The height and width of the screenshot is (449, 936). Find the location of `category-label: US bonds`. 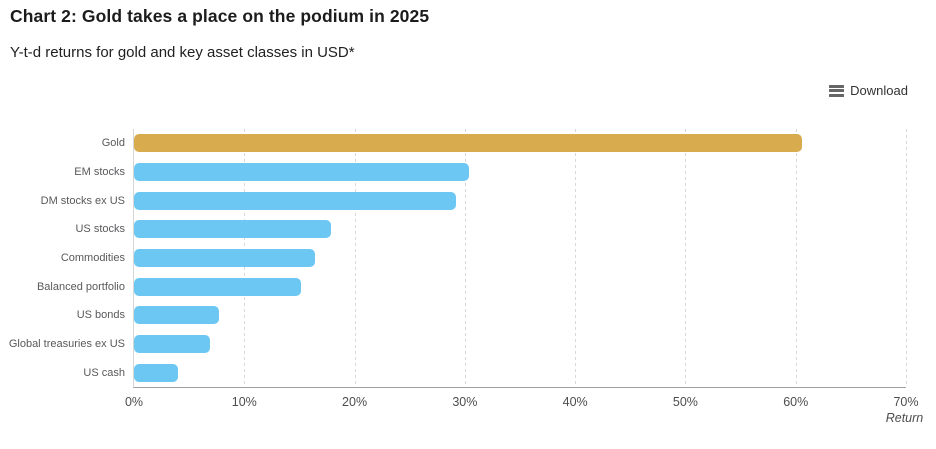

category-label: US bonds is located at coordinates (100, 315).